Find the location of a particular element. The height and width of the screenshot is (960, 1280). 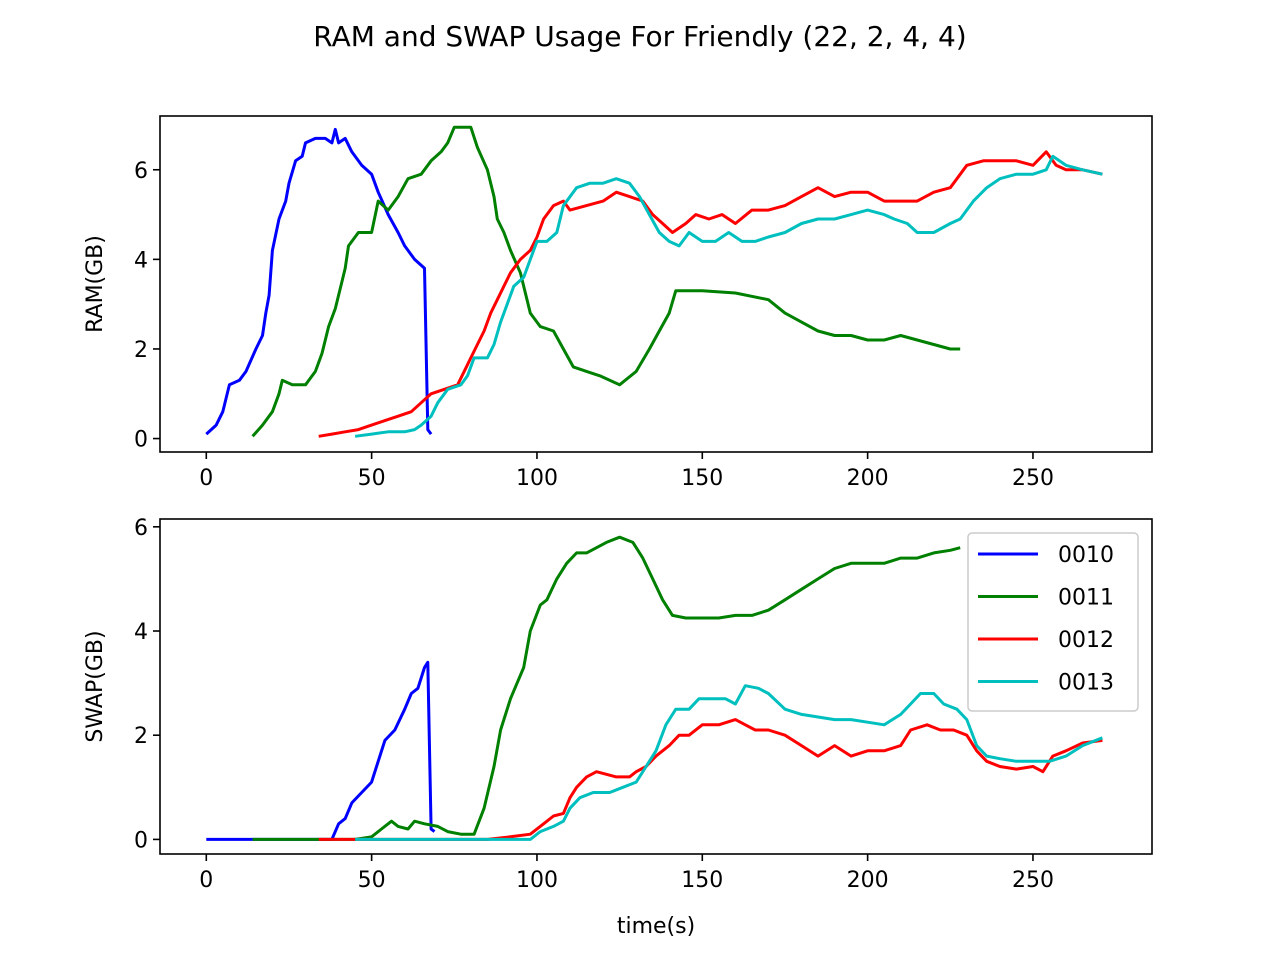

ram-ytick-label-2: 2 is located at coordinates (141, 350).